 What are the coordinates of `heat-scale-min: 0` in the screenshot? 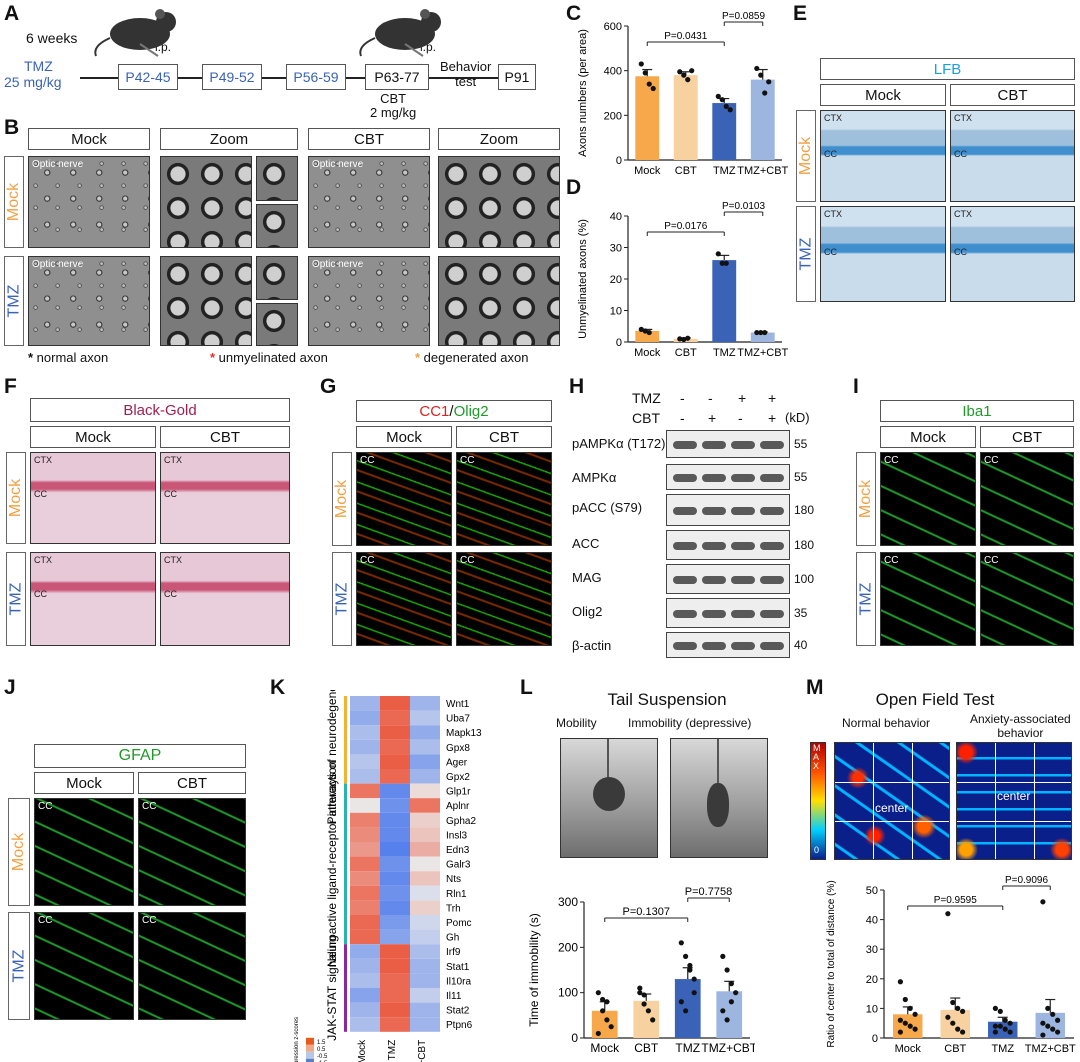 It's located at (817, 850).